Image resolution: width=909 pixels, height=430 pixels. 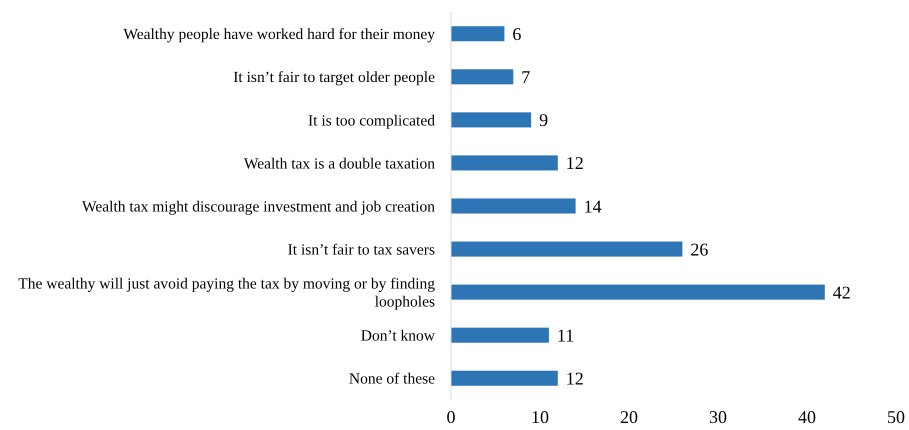 What do you see at coordinates (565, 335) in the screenshot?
I see `data-label: 11` at bounding box center [565, 335].